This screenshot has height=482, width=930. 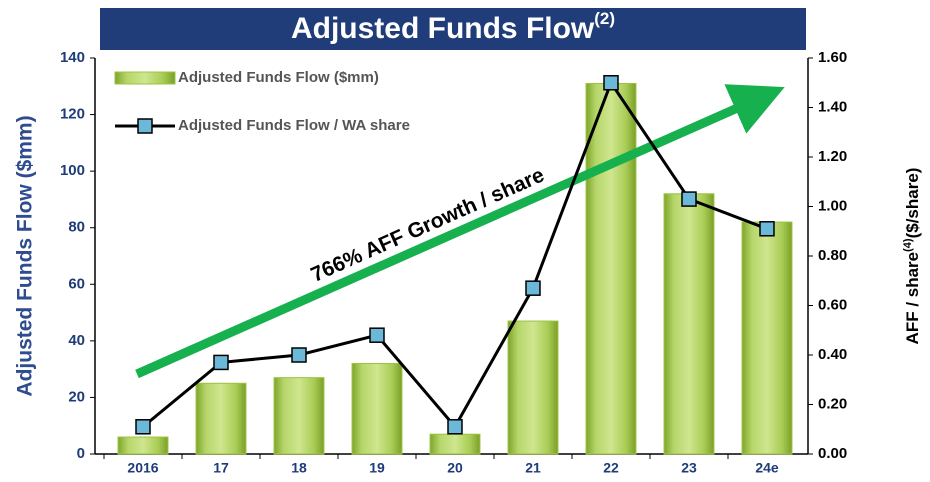 I want to click on x-tick-label: 24e, so click(x=767, y=468).